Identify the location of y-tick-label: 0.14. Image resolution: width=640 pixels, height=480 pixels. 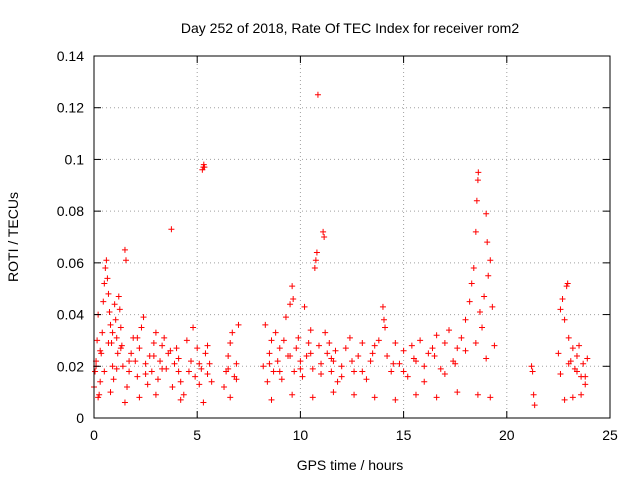
(70, 56).